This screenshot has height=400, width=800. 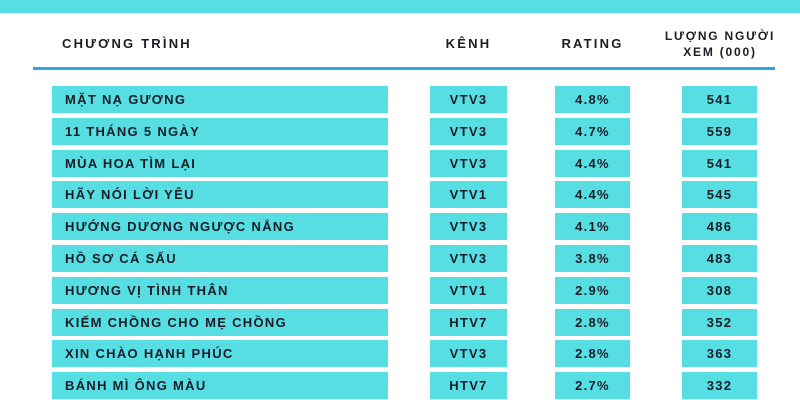 I want to click on top-accent-bar, so click(x=400, y=6).